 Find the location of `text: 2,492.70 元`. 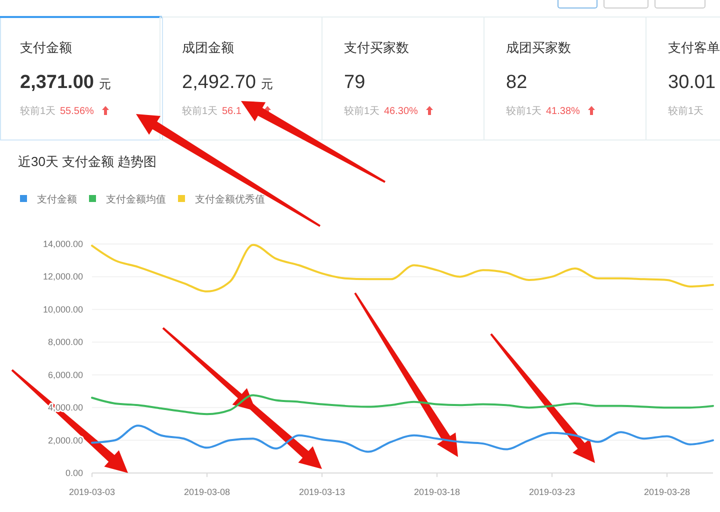

text: 2,492.70 元 is located at coordinates (227, 82).